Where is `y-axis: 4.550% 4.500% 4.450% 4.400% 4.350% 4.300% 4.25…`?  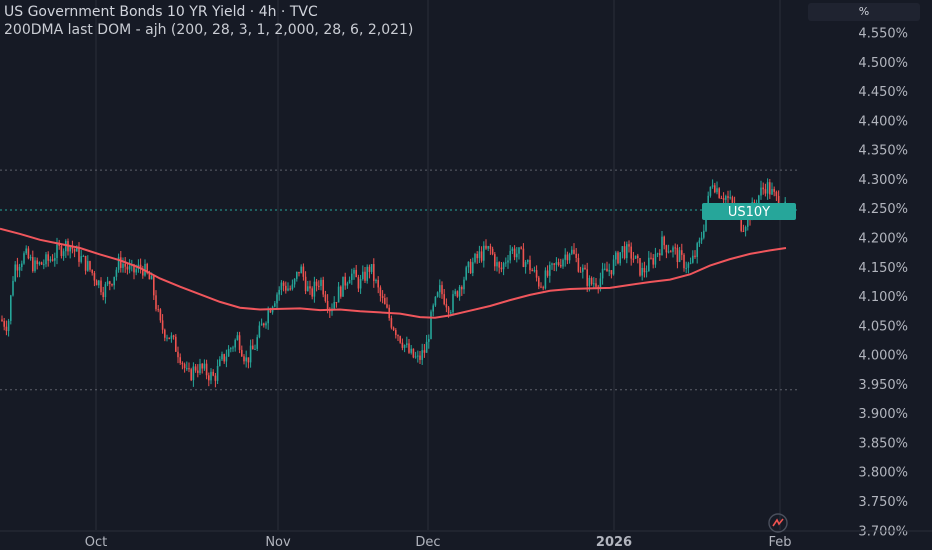
y-axis: 4.550% 4.500% 4.450% 4.400% 4.350% 4.300% 4.25… is located at coordinates (865, 275).